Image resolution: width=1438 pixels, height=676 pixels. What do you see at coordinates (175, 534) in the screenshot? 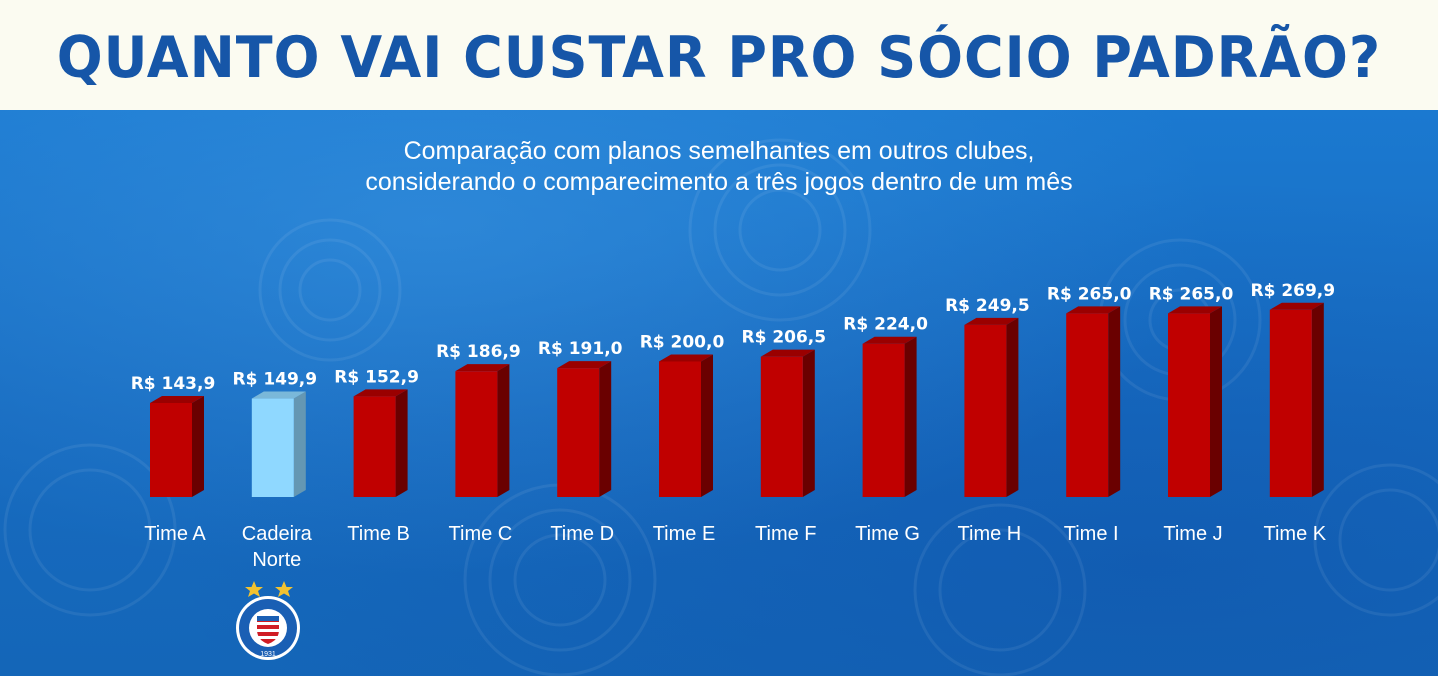
I see `category-label: Time A` at bounding box center [175, 534].